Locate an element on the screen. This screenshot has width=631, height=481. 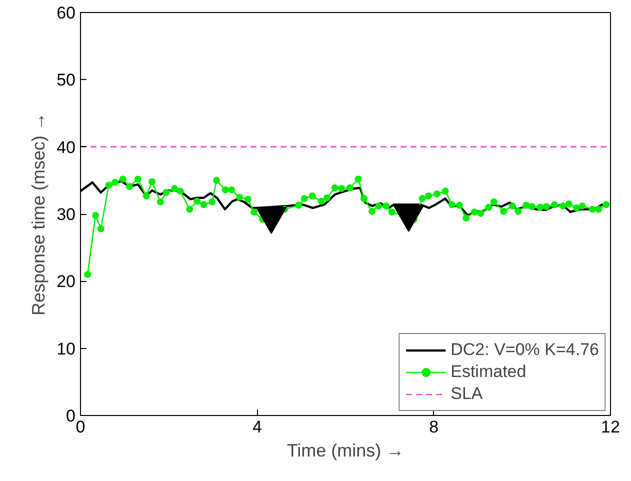
x-tick-label: 8 is located at coordinates (434, 427).